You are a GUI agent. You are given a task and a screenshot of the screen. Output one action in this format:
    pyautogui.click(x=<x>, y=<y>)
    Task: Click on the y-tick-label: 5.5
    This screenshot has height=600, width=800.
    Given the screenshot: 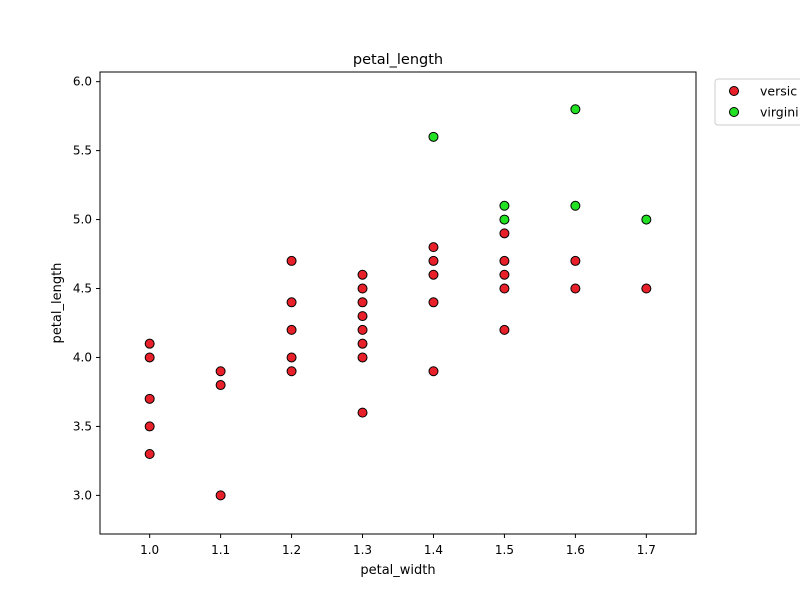 What is the action you would take?
    pyautogui.click(x=82, y=151)
    